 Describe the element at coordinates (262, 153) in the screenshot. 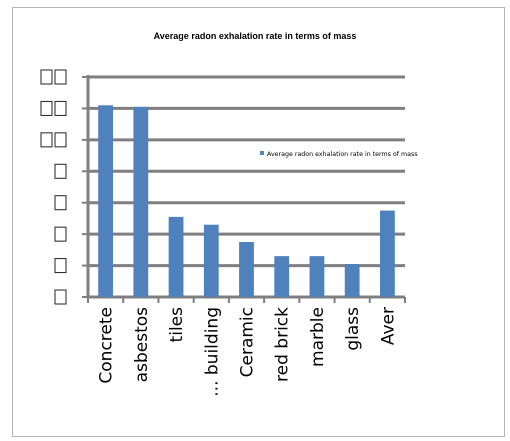

I see `legend-swatch` at that location.